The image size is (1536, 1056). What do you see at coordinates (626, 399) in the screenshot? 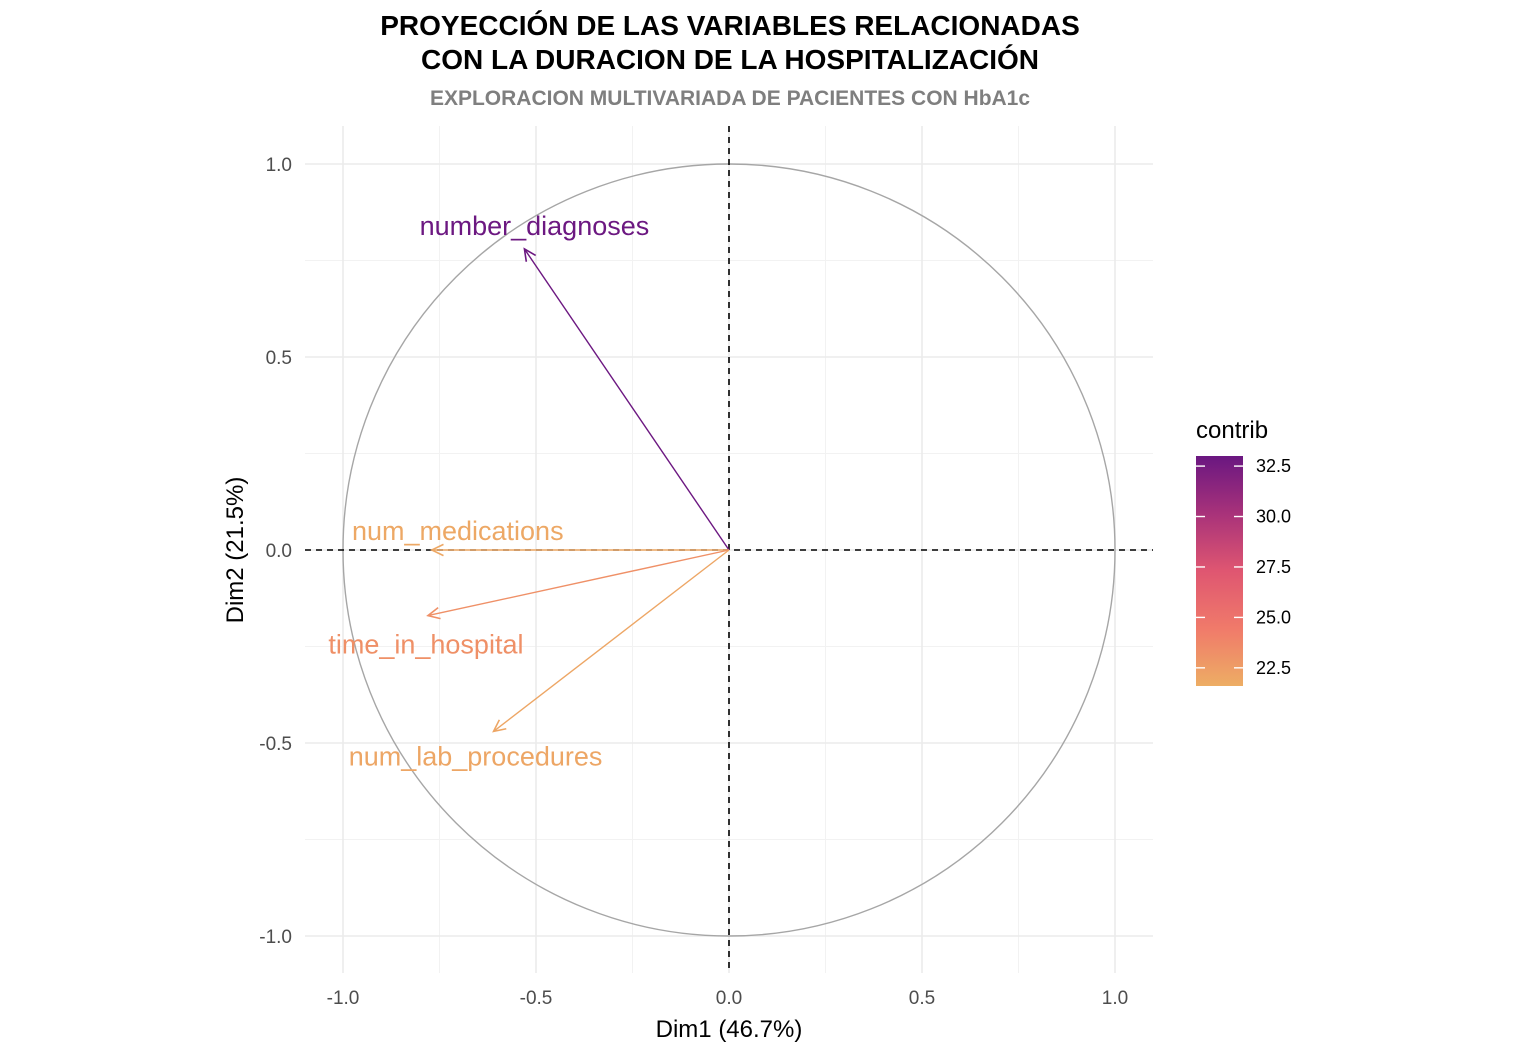
I see `arrow-number_diagnoses` at bounding box center [626, 399].